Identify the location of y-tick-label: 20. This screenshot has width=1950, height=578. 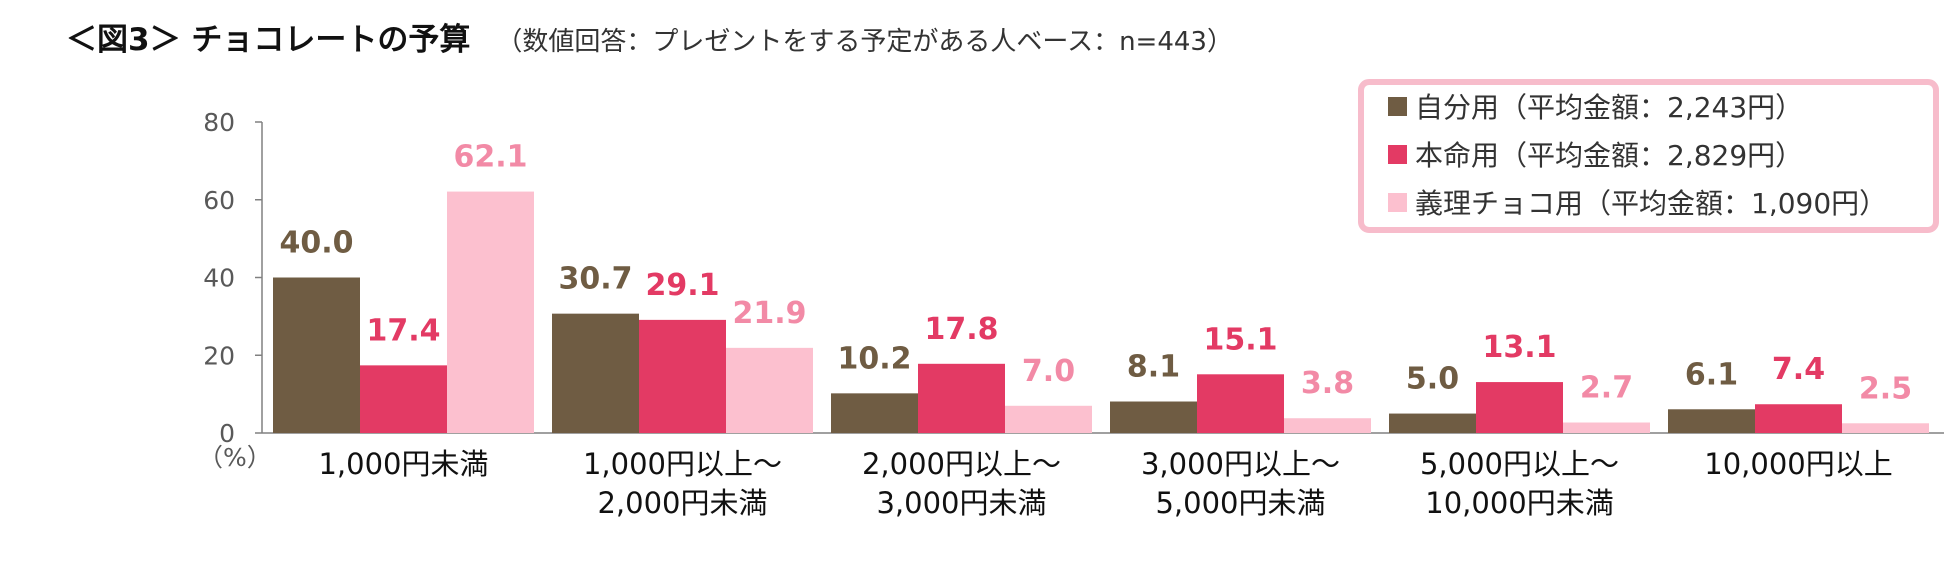
(219, 355).